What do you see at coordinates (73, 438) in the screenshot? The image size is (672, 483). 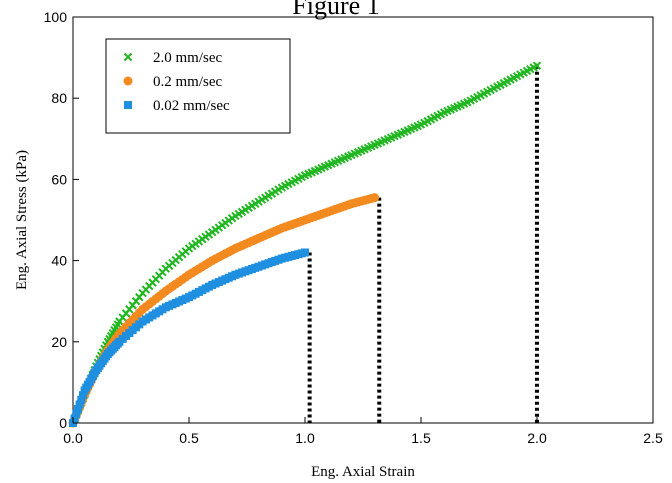 I see `x-tick-label: 0.0` at bounding box center [73, 438].